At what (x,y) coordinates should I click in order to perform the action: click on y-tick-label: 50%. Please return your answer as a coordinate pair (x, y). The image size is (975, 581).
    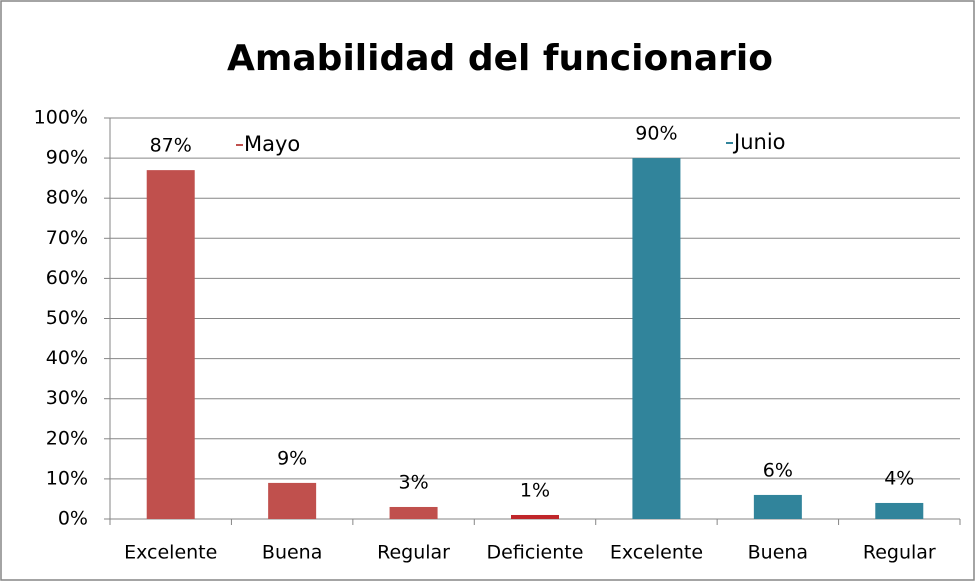
    Looking at the image, I should click on (67, 318).